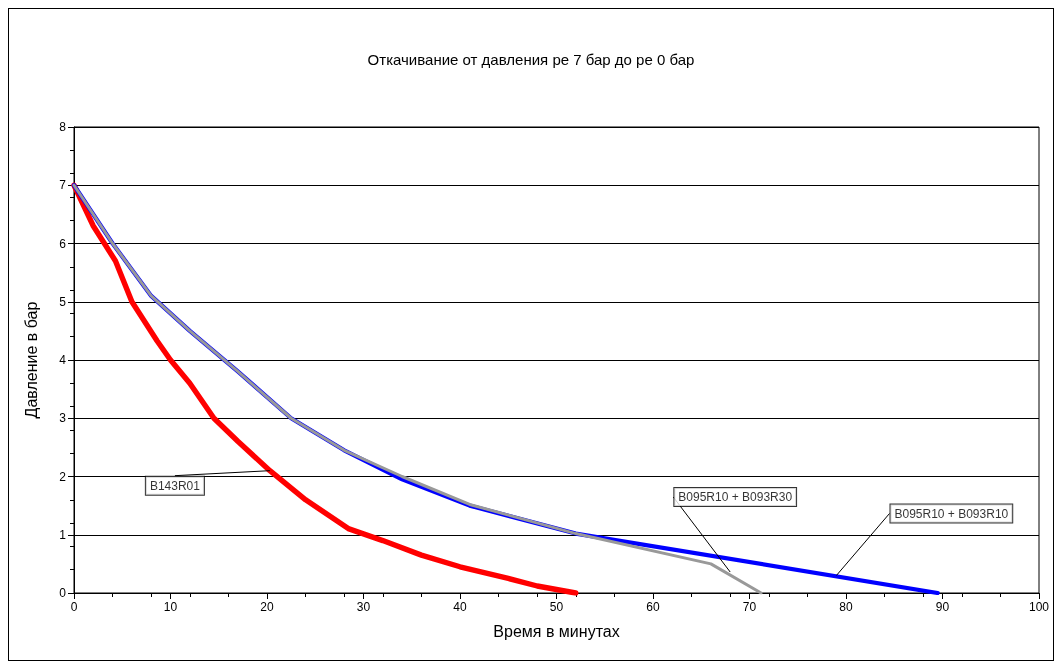  I want to click on x-tick-label: 80, so click(846, 607).